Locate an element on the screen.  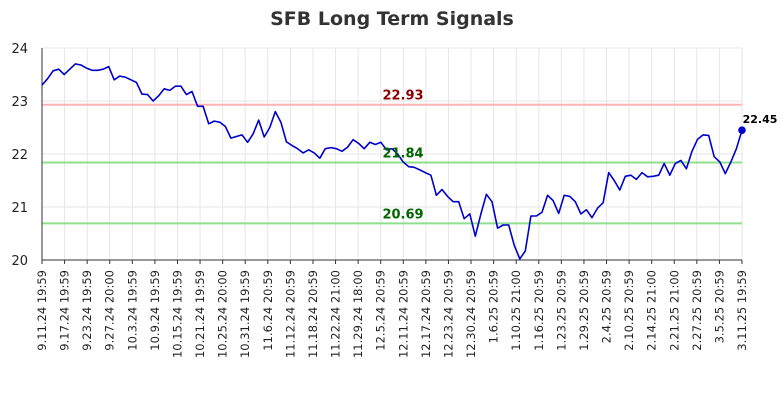
last-value-marker is located at coordinates (742, 130).